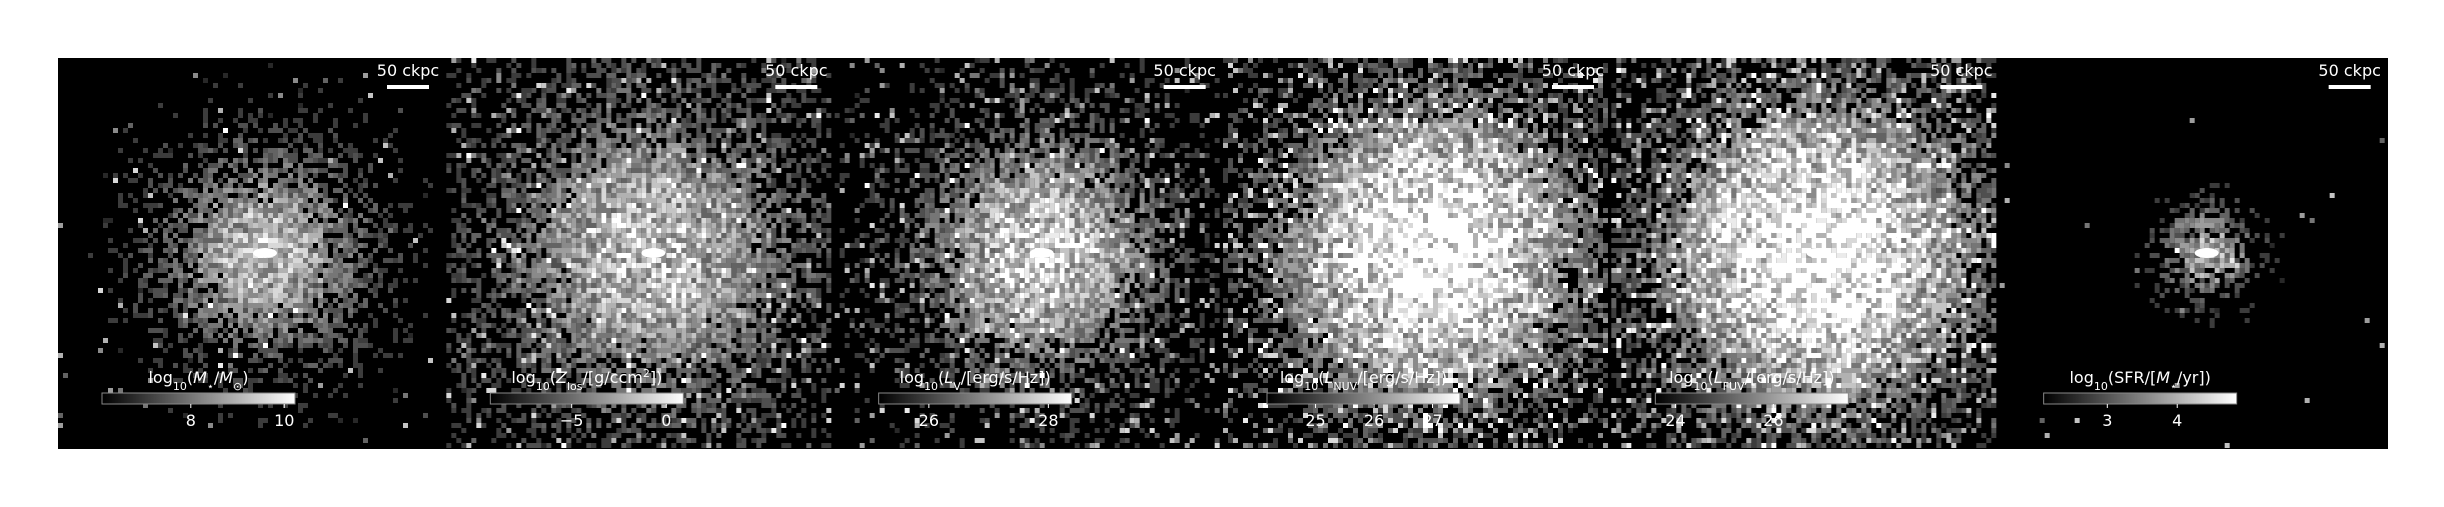  What do you see at coordinates (1432, 420) in the screenshot?
I see `colorbar-tick-label: 27` at bounding box center [1432, 420].